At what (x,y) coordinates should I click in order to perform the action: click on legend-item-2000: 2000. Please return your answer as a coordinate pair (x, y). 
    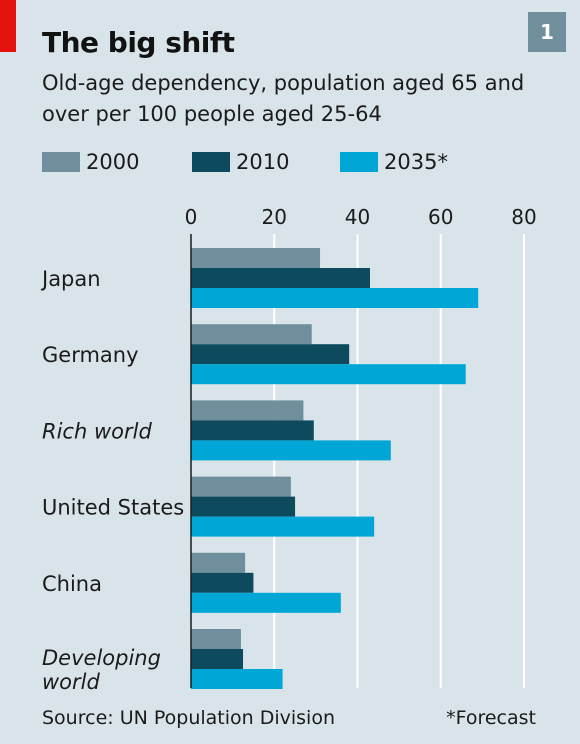
    Looking at the image, I should click on (90, 162).